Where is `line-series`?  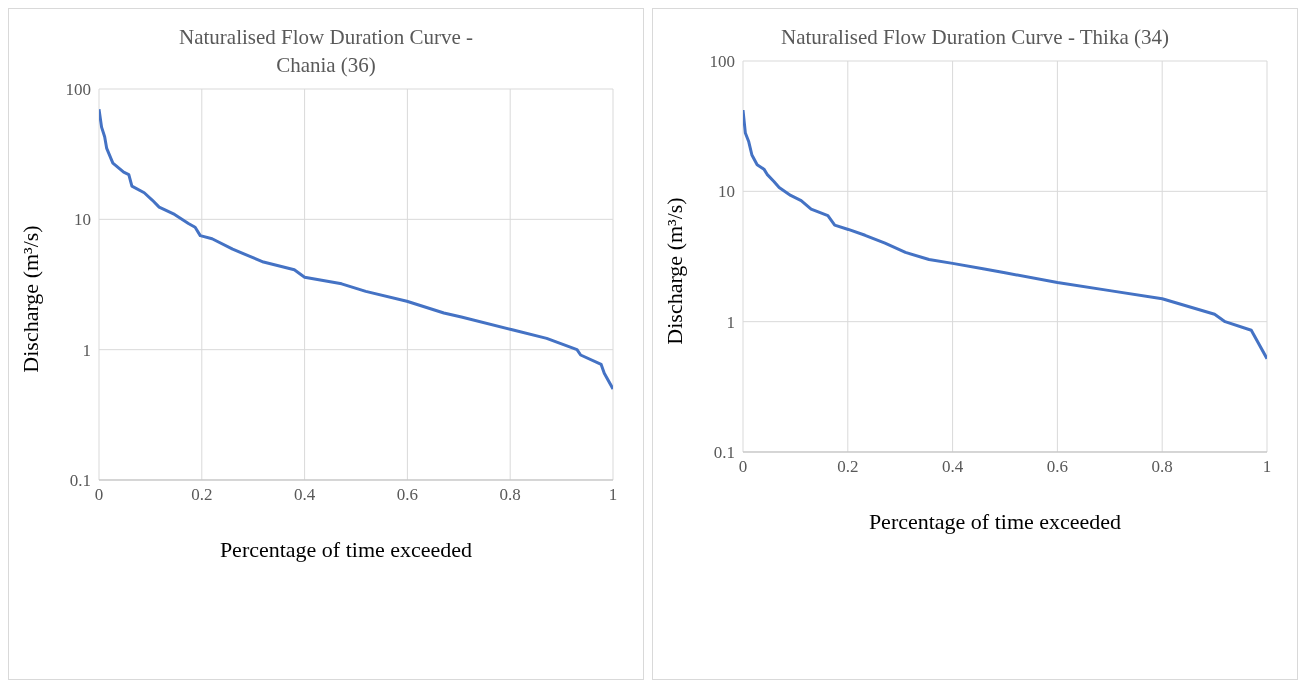
line-series is located at coordinates (1005, 234).